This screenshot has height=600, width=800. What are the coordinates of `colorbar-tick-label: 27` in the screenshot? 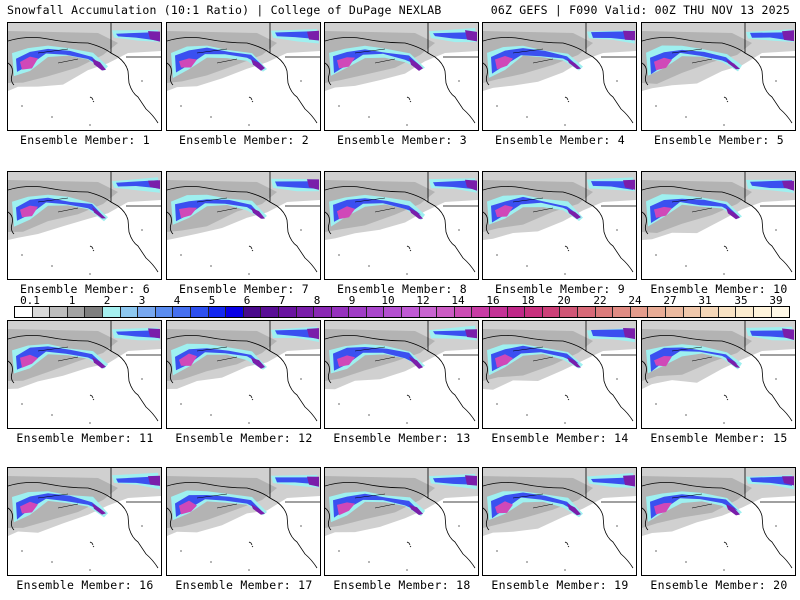 It's located at (670, 300).